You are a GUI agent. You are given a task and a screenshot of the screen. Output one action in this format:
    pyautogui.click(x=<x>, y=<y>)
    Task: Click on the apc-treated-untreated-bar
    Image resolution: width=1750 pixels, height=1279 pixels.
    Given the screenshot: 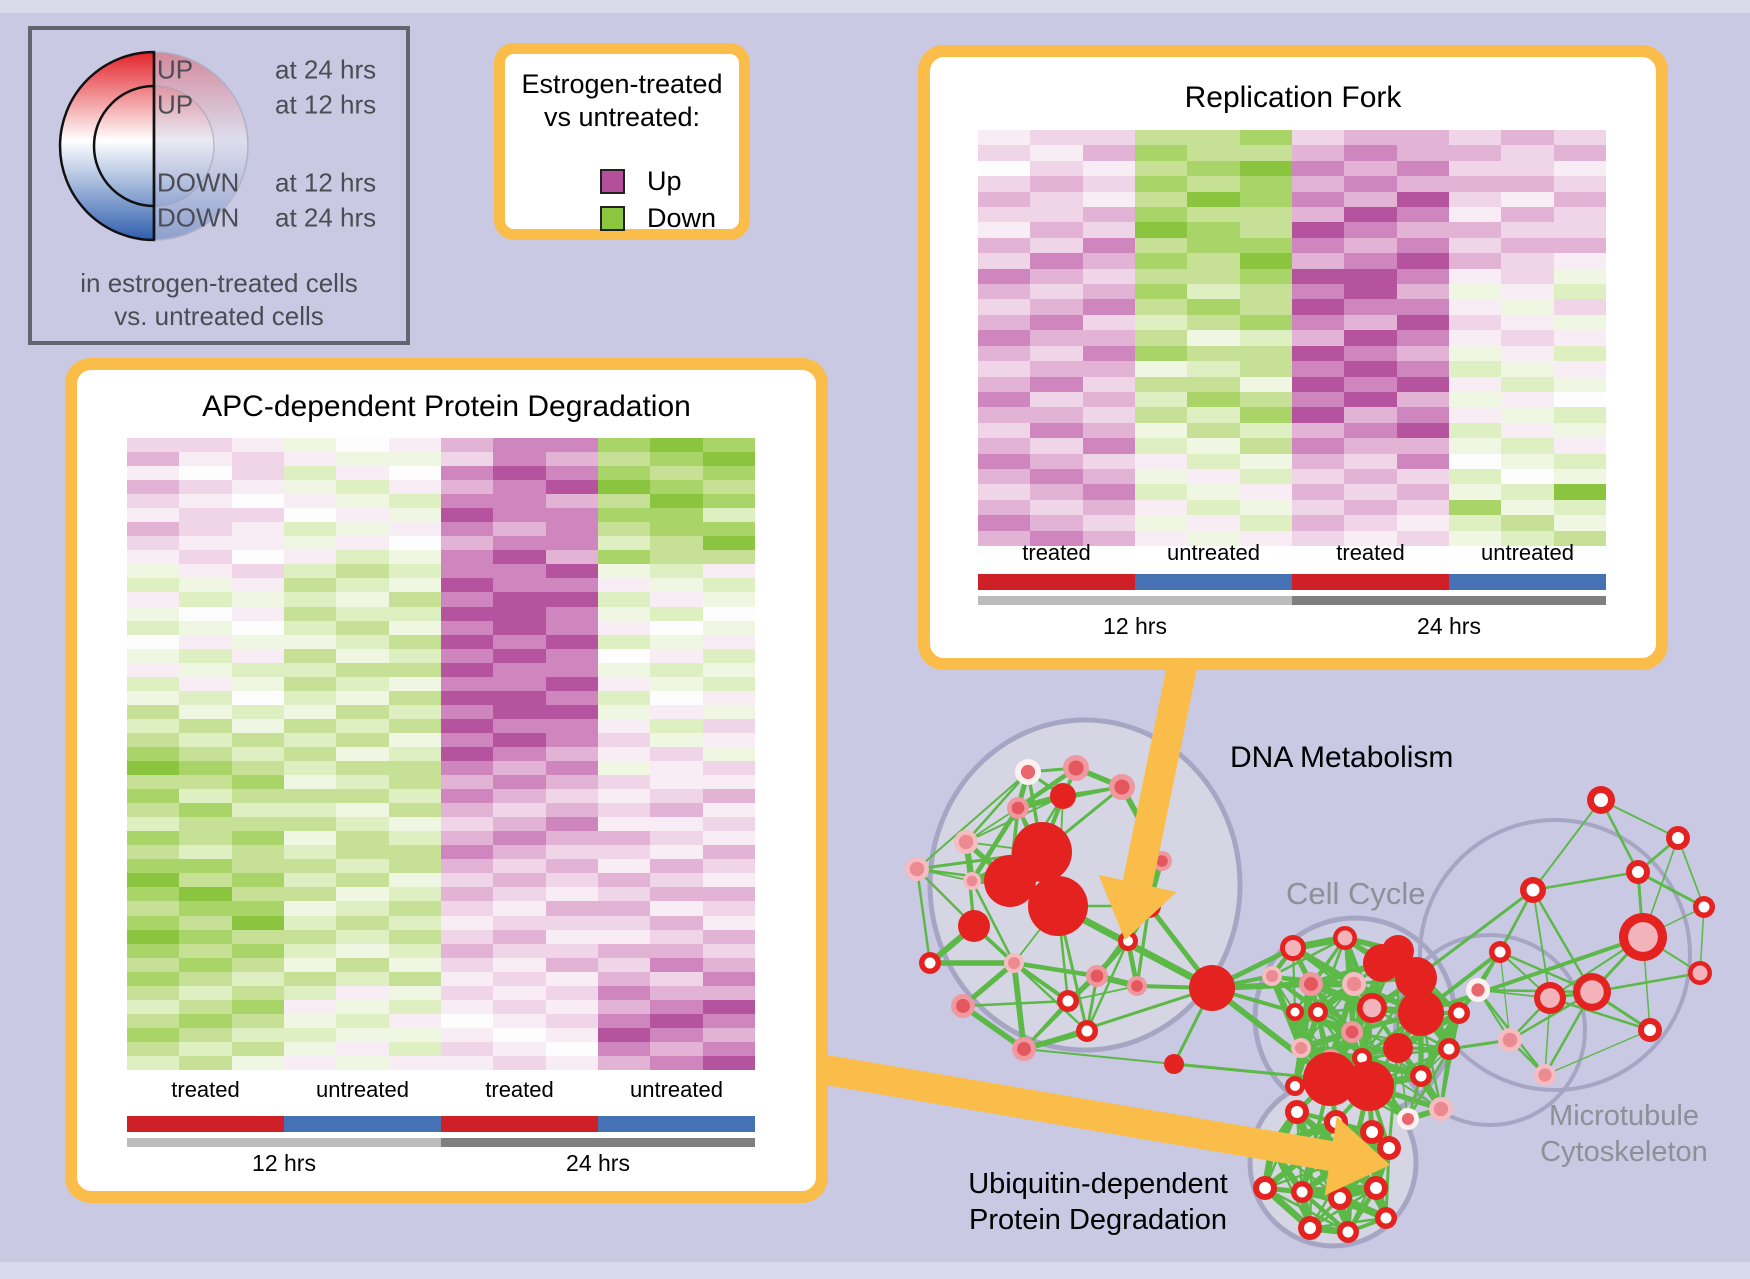 What is the action you would take?
    pyautogui.click(x=441, y=1124)
    